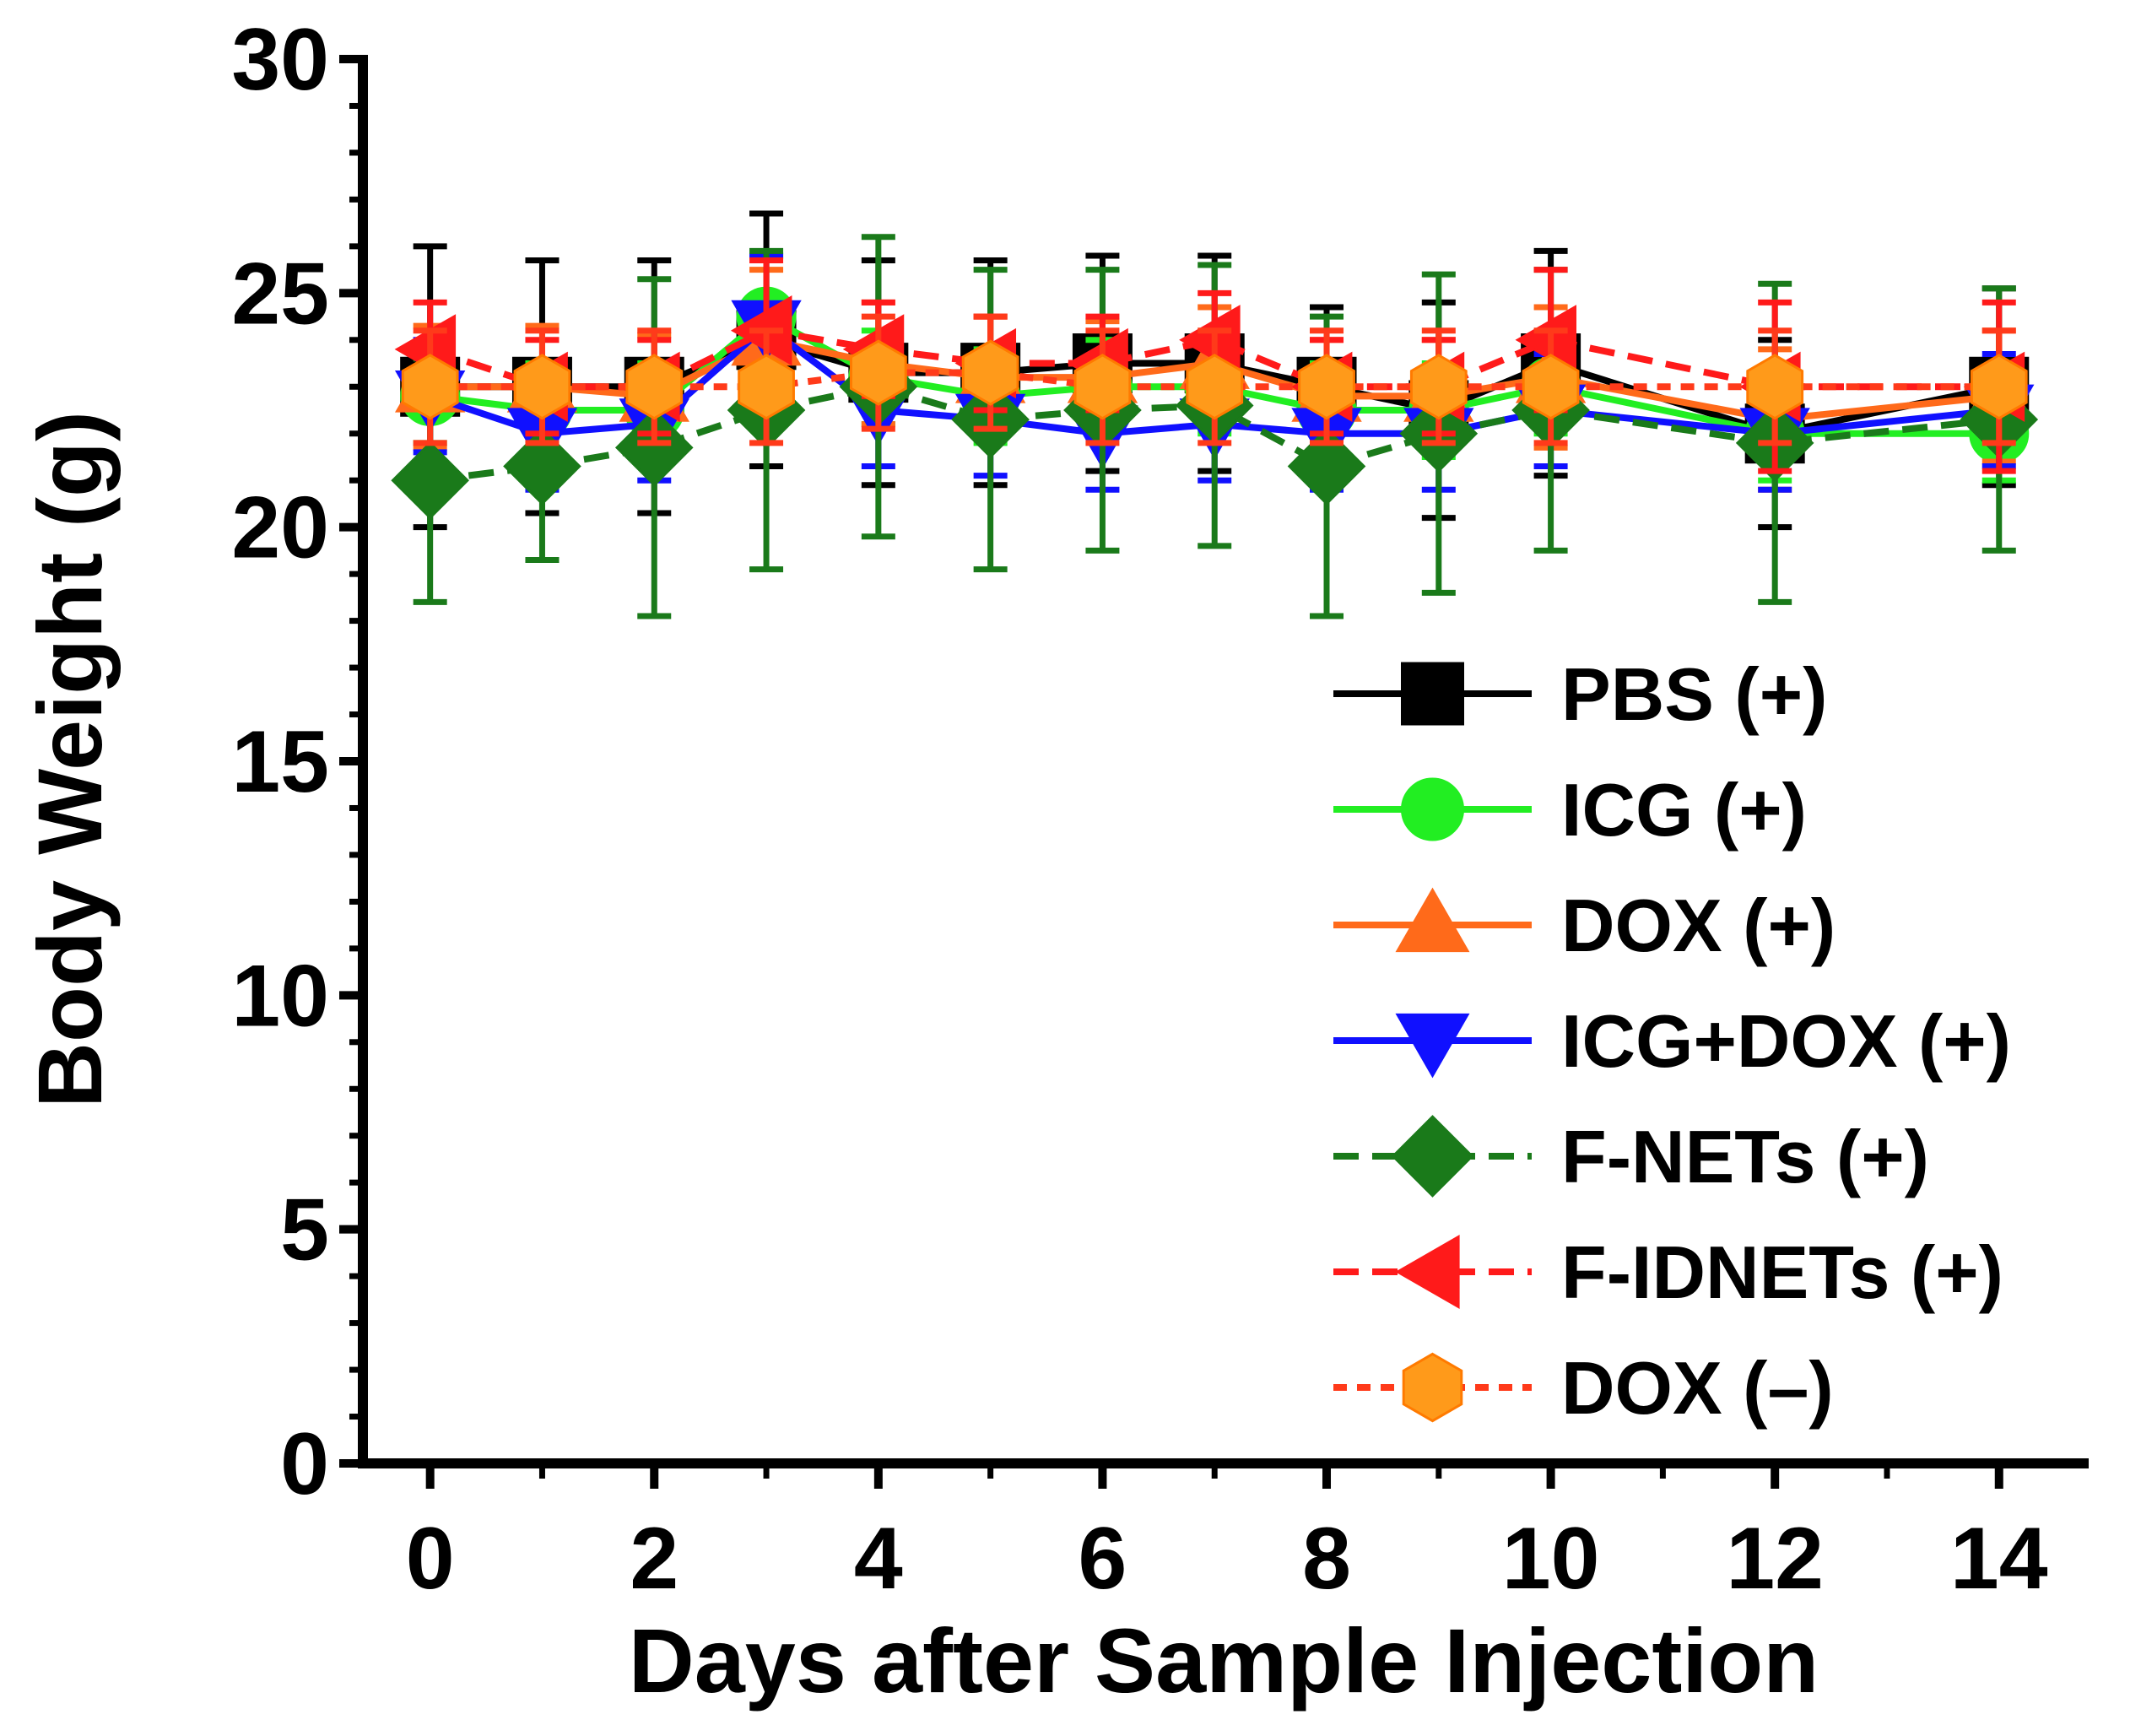 This screenshot has height=1736, width=2141. Describe the element at coordinates (1103, 1559) in the screenshot. I see `x-tick-label: 6` at that location.